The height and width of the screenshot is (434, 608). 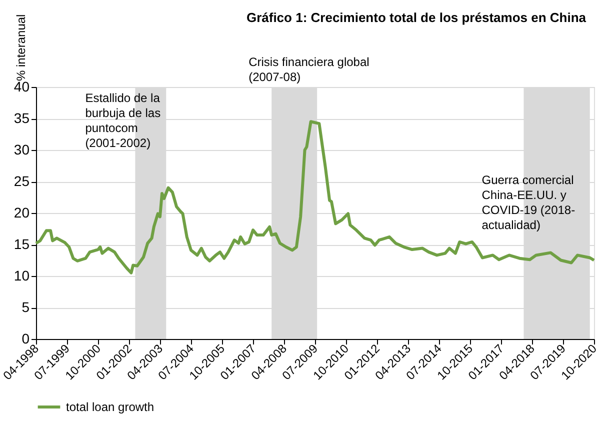 I want to click on y-tick-label: 5, so click(x=26, y=307).